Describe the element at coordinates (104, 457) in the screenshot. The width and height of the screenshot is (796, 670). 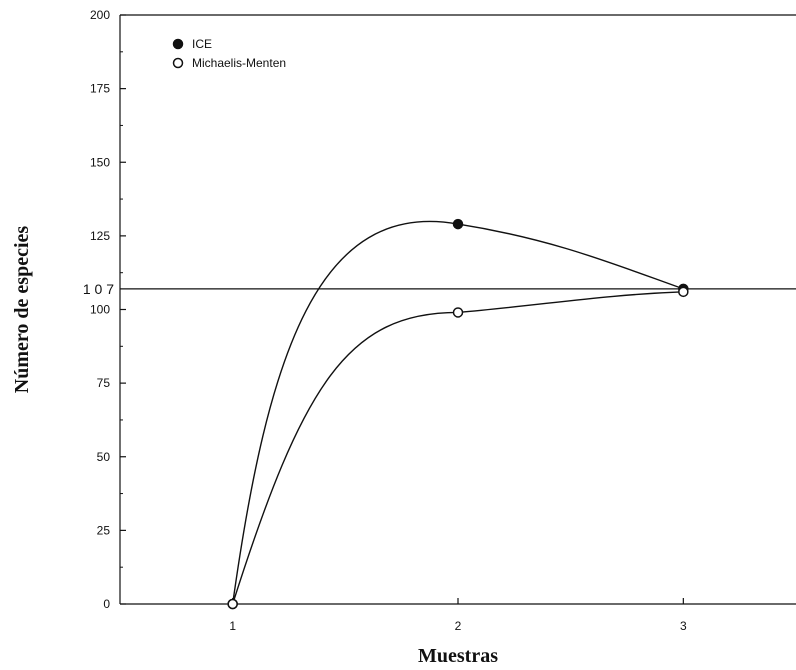
I see `y-tick-label: 50` at that location.